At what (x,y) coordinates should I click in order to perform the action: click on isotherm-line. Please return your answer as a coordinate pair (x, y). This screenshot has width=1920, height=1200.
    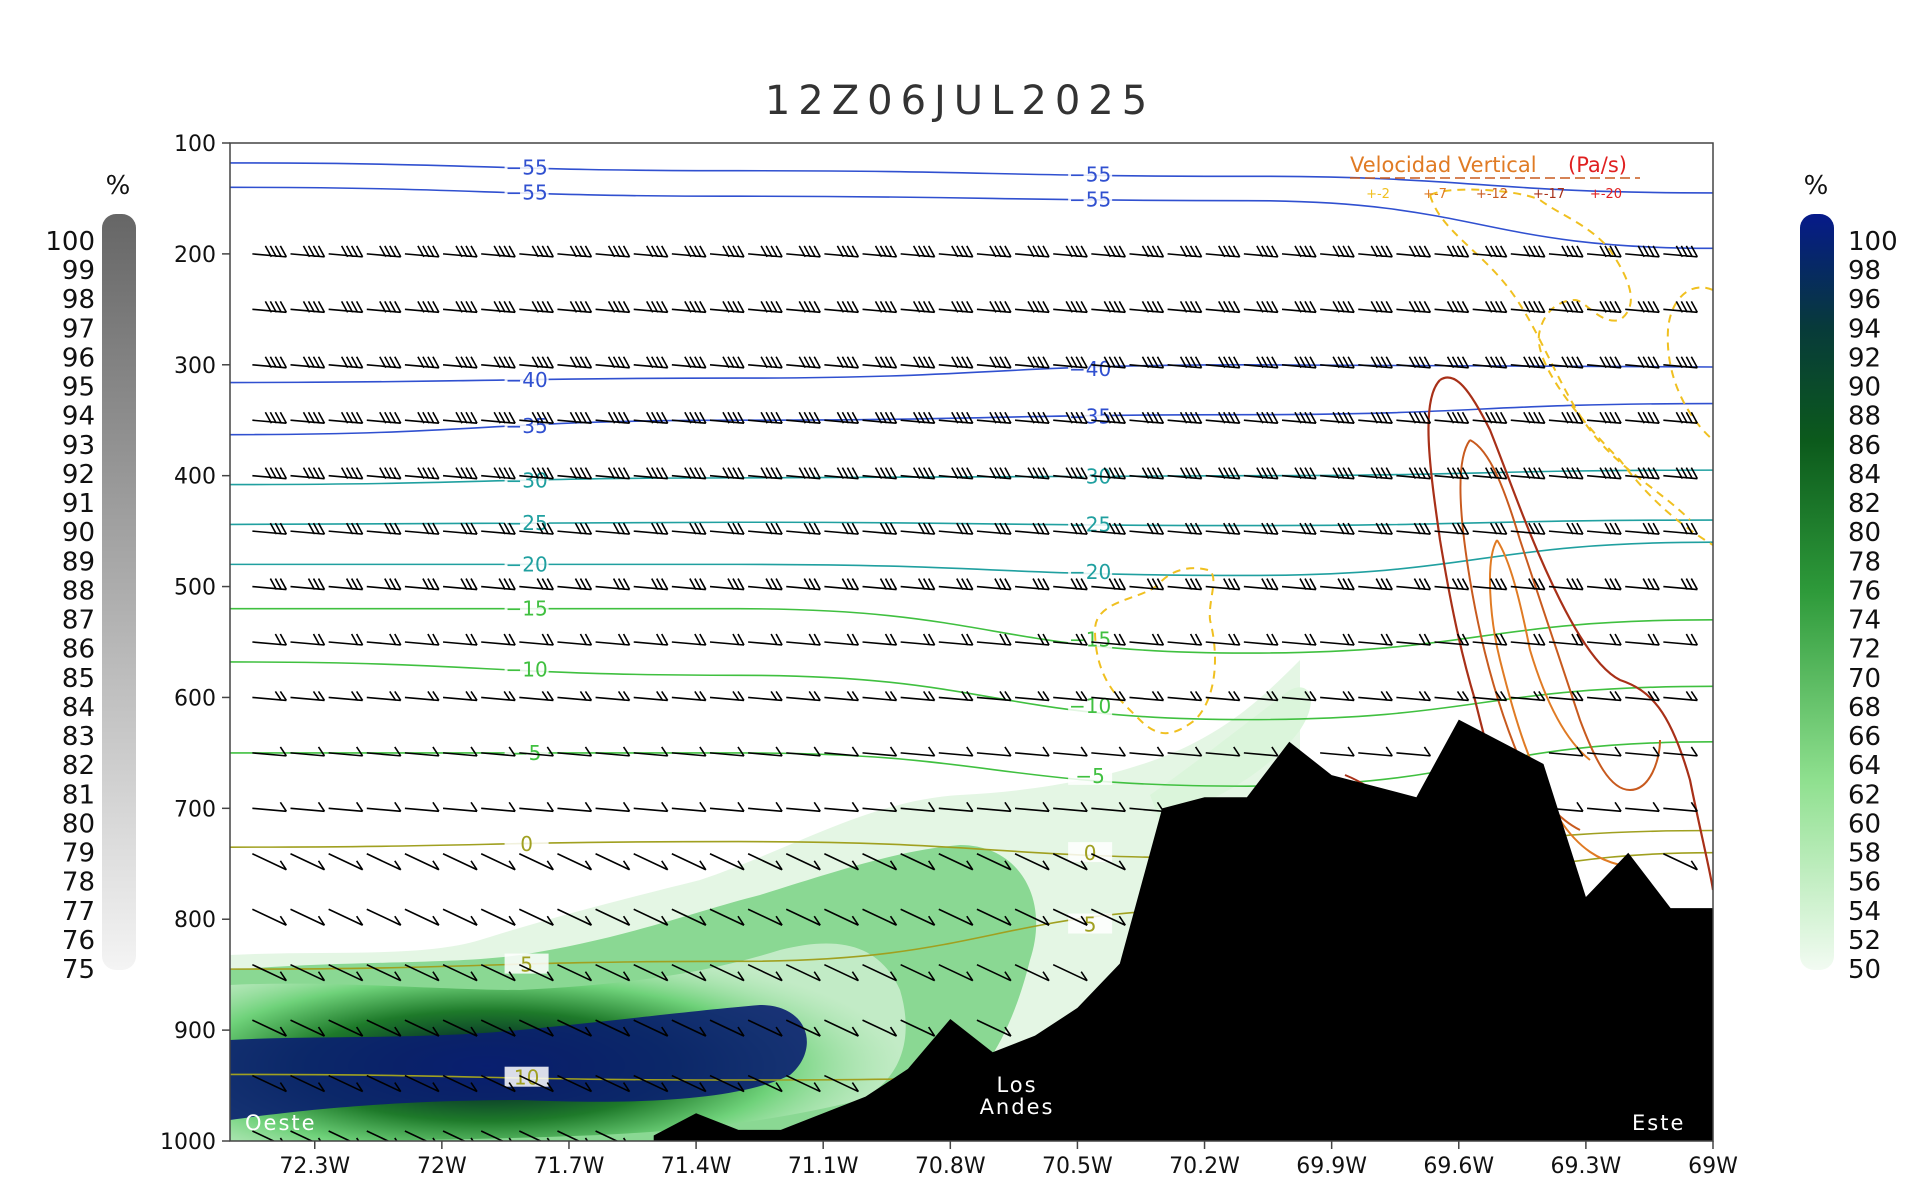
    Looking at the image, I should click on (971, 373).